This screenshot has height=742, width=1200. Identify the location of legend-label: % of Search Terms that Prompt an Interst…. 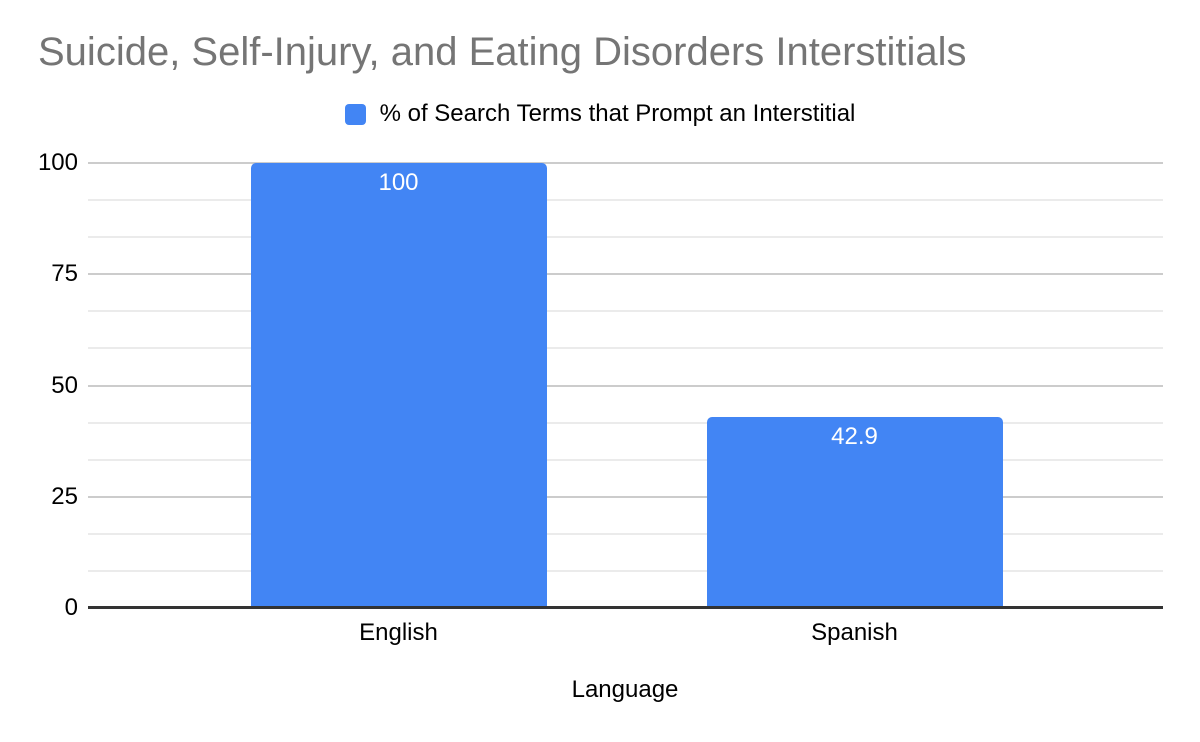
(617, 113).